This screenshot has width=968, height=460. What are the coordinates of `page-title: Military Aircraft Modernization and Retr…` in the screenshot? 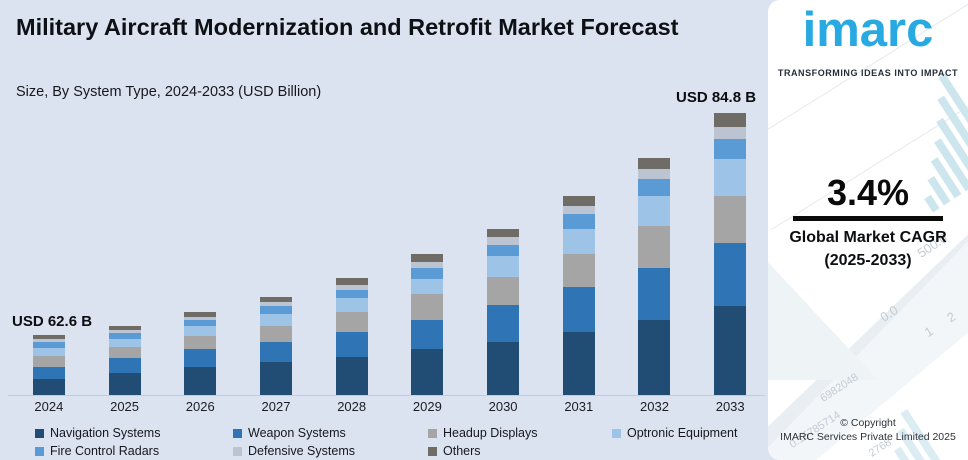 It's located at (347, 27).